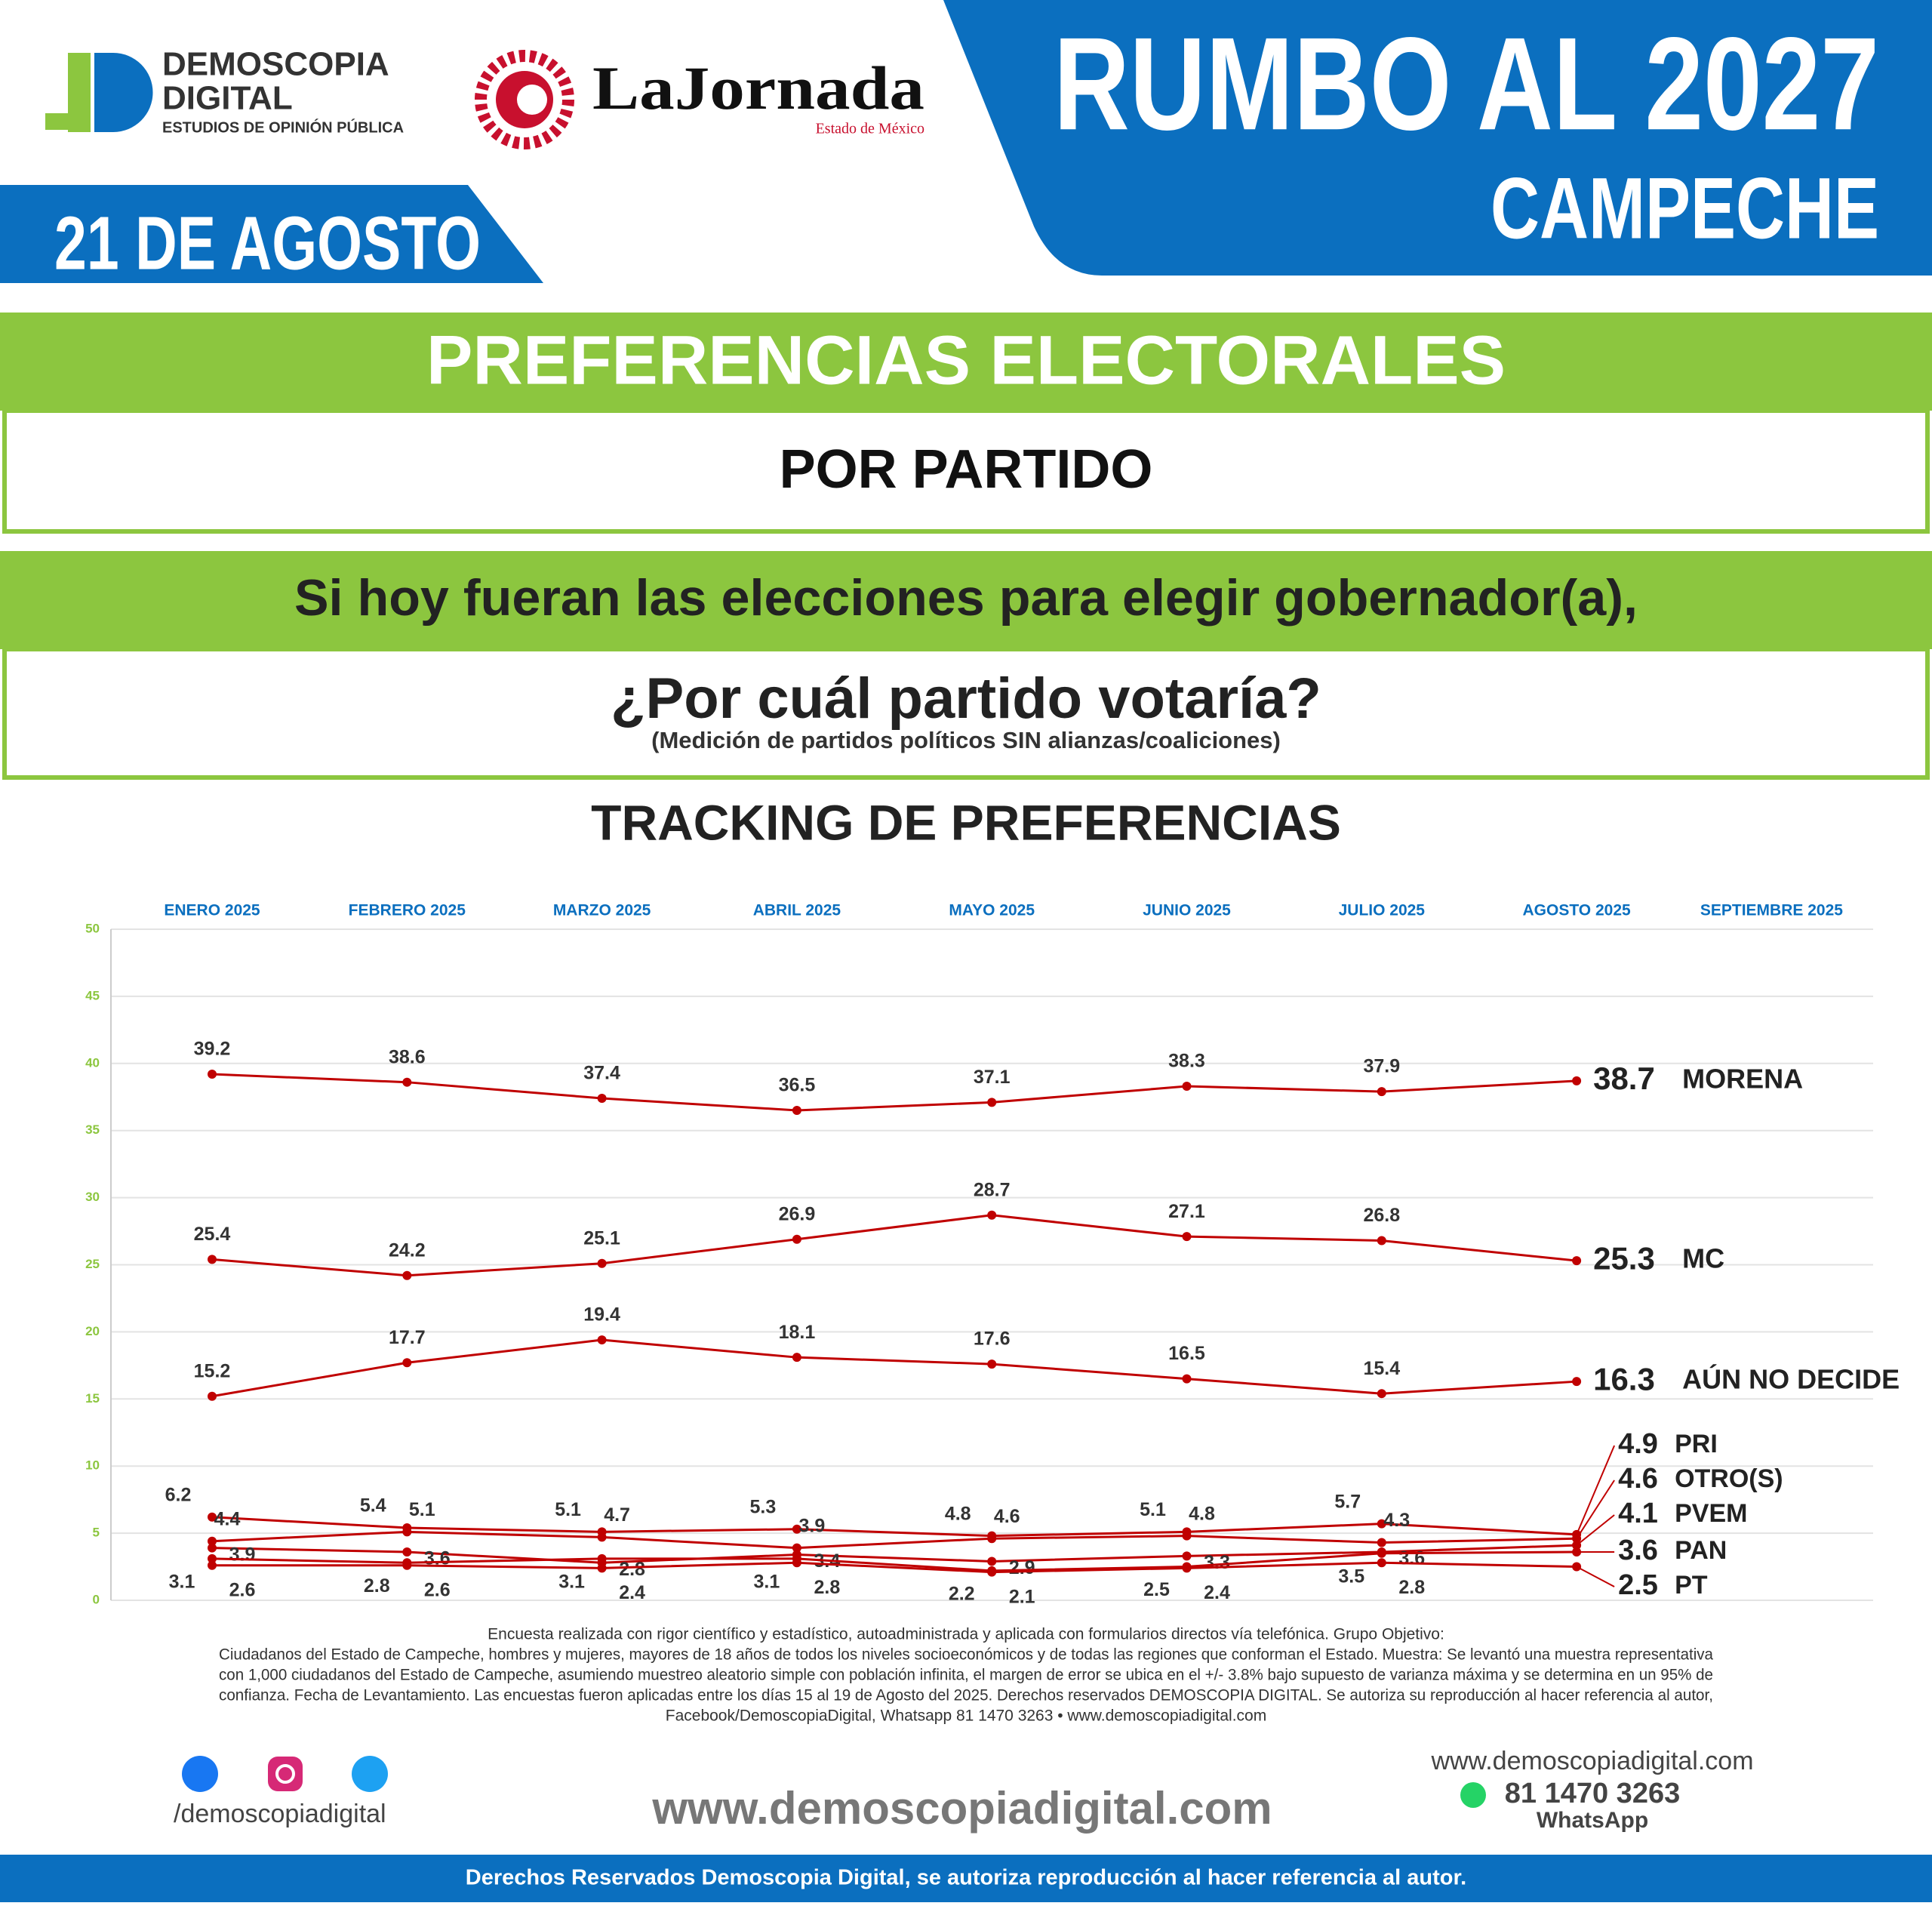 The image size is (1932, 1906). I want to click on end-value-label: 4.1, so click(1638, 1513).